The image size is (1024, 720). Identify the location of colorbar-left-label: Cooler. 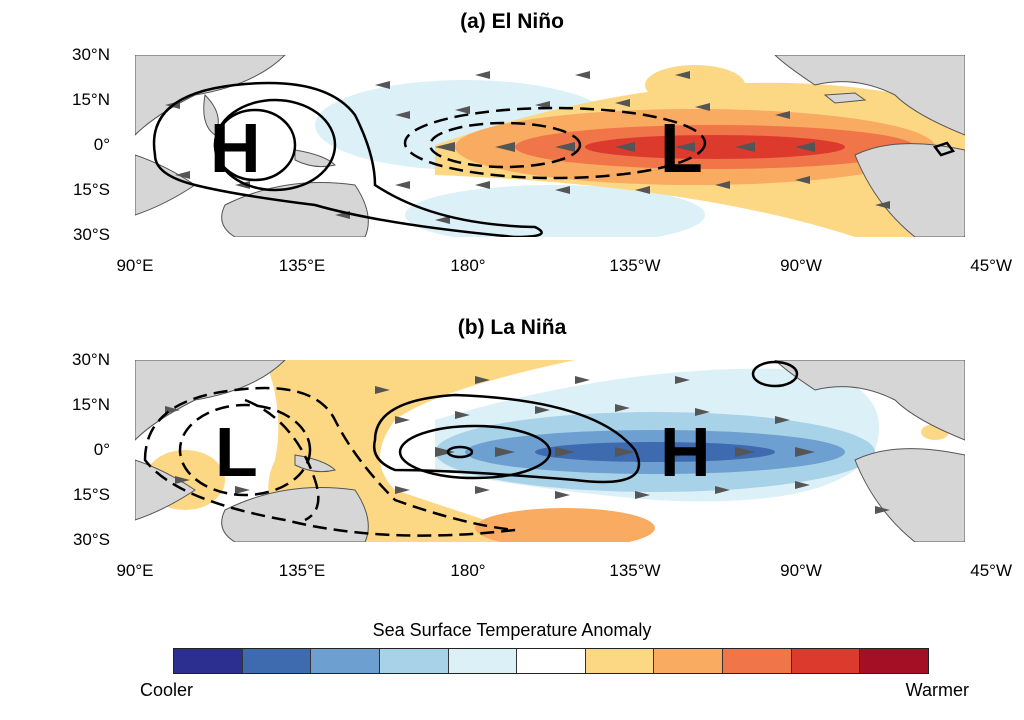
(167, 690).